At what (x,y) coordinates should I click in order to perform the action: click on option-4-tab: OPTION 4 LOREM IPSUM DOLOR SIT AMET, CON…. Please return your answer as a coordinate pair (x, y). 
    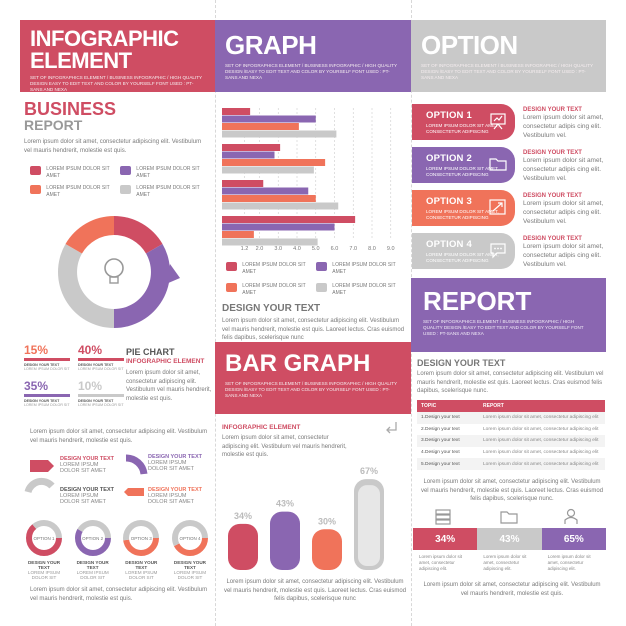
    Looking at the image, I should click on (463, 251).